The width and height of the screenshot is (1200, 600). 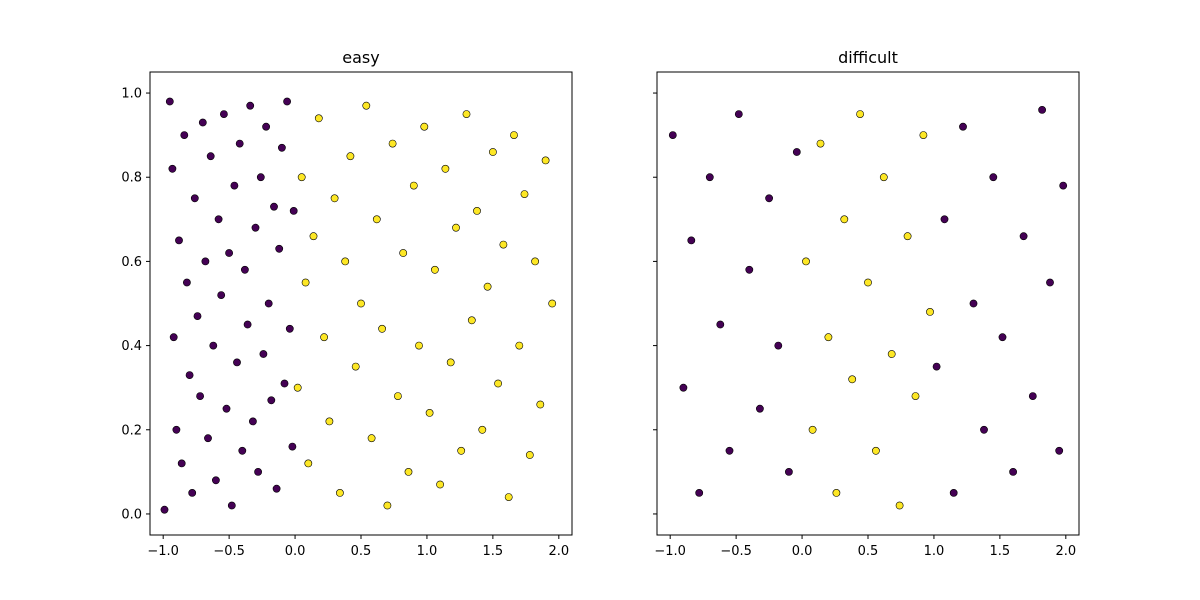 I want to click on y-ticks-easy: 0.0 0.2 0.4 0.6 0.8 1.0, so click(x=135, y=304).